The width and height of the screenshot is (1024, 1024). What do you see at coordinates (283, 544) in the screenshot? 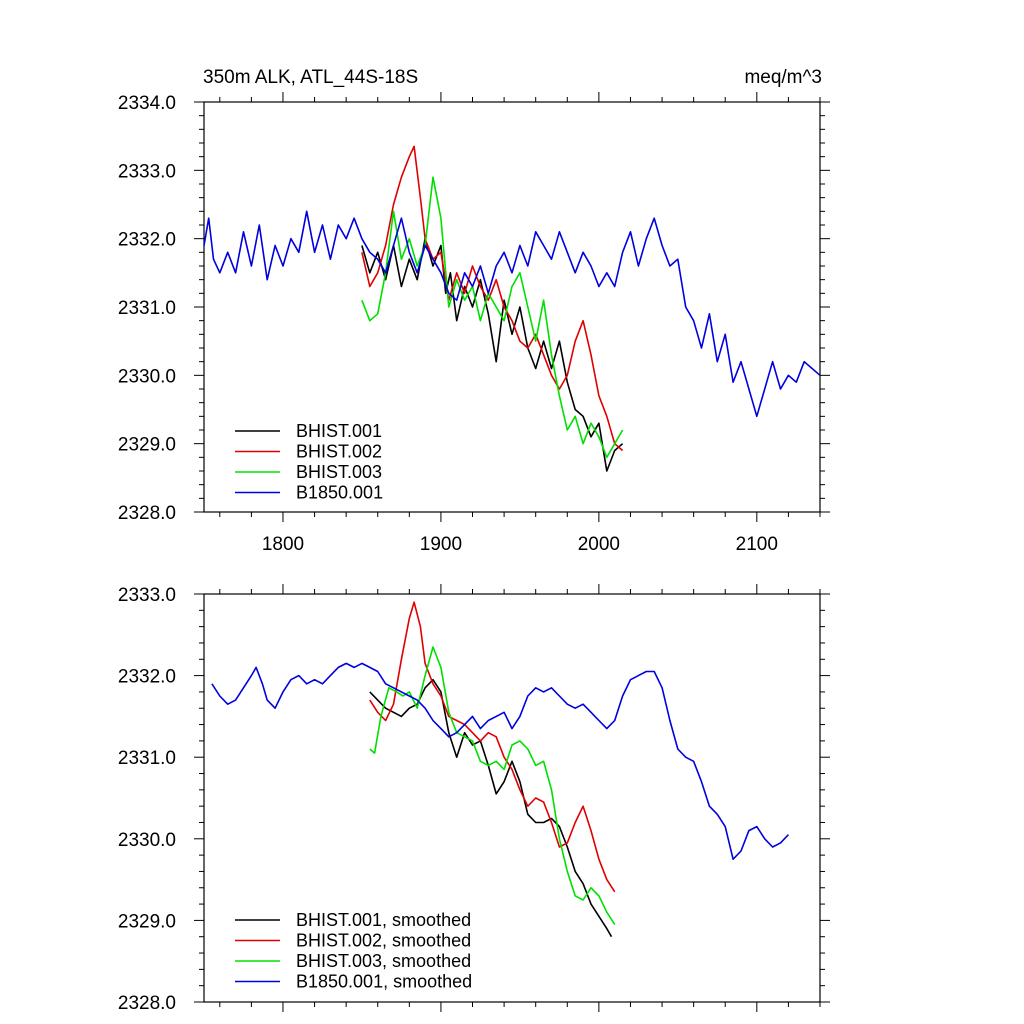
I see `x-tick-label: 1800` at bounding box center [283, 544].